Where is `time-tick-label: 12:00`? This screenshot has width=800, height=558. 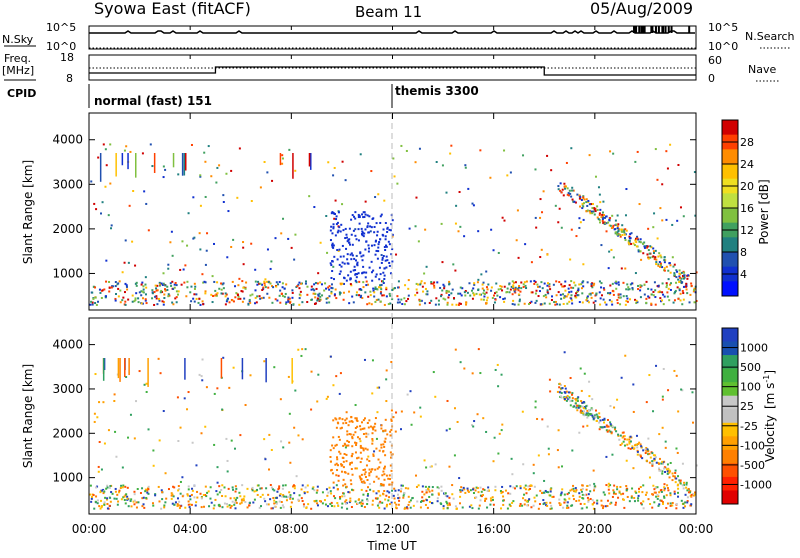
time-tick-label: 12:00 is located at coordinates (392, 529).